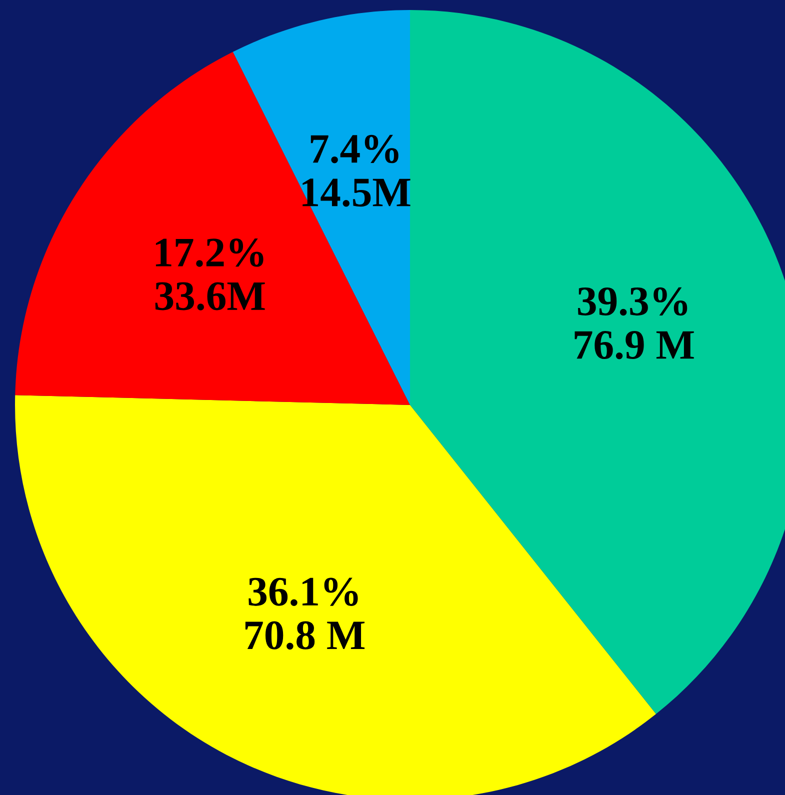 This screenshot has width=785, height=795. I want to click on data-label: 7.4% 14.5M, so click(356, 170).